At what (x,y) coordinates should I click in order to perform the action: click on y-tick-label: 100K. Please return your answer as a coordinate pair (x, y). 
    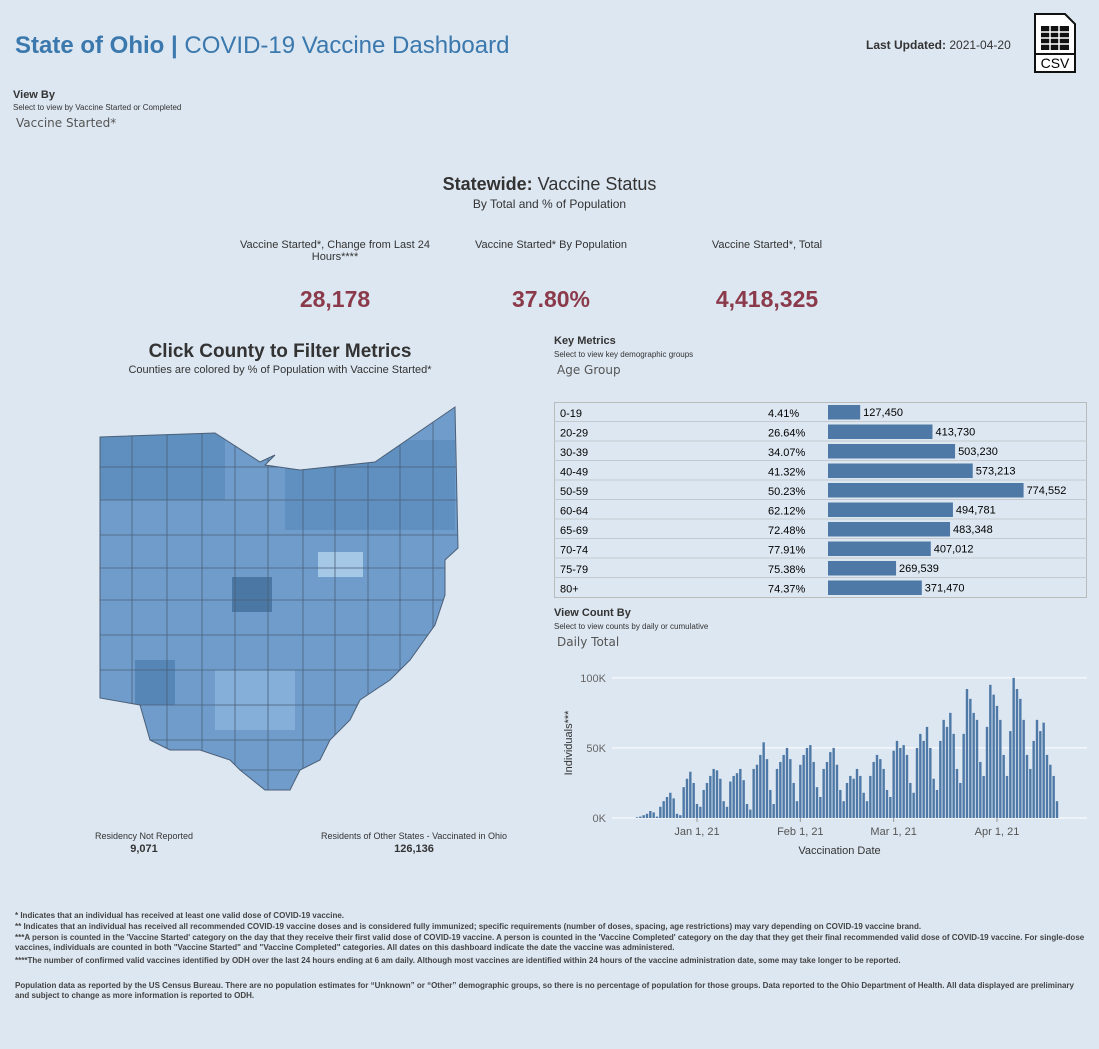
    Looking at the image, I should click on (593, 679).